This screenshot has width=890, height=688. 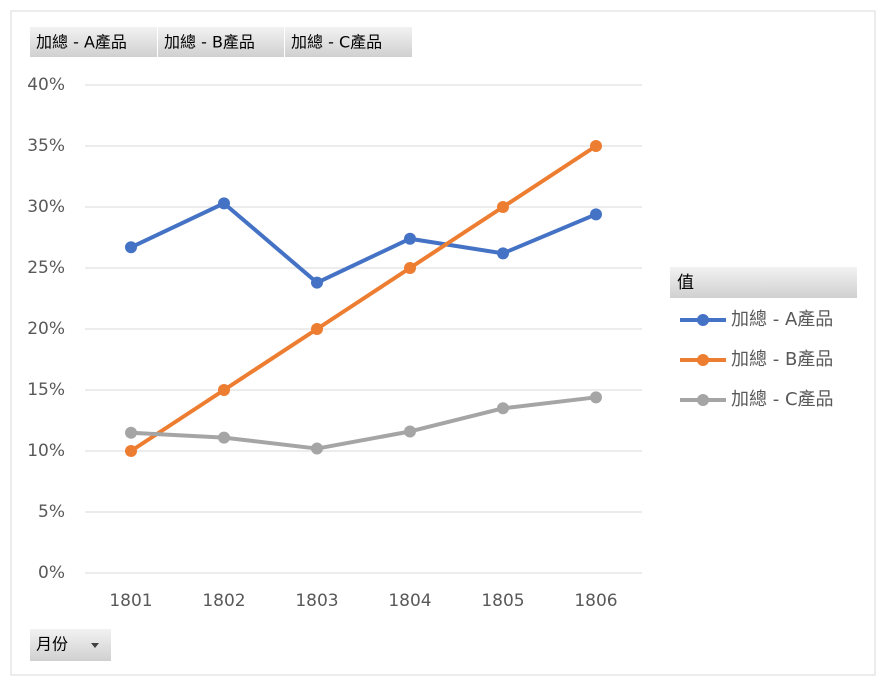 I want to click on y-tick-label: 30%, so click(x=46, y=207).